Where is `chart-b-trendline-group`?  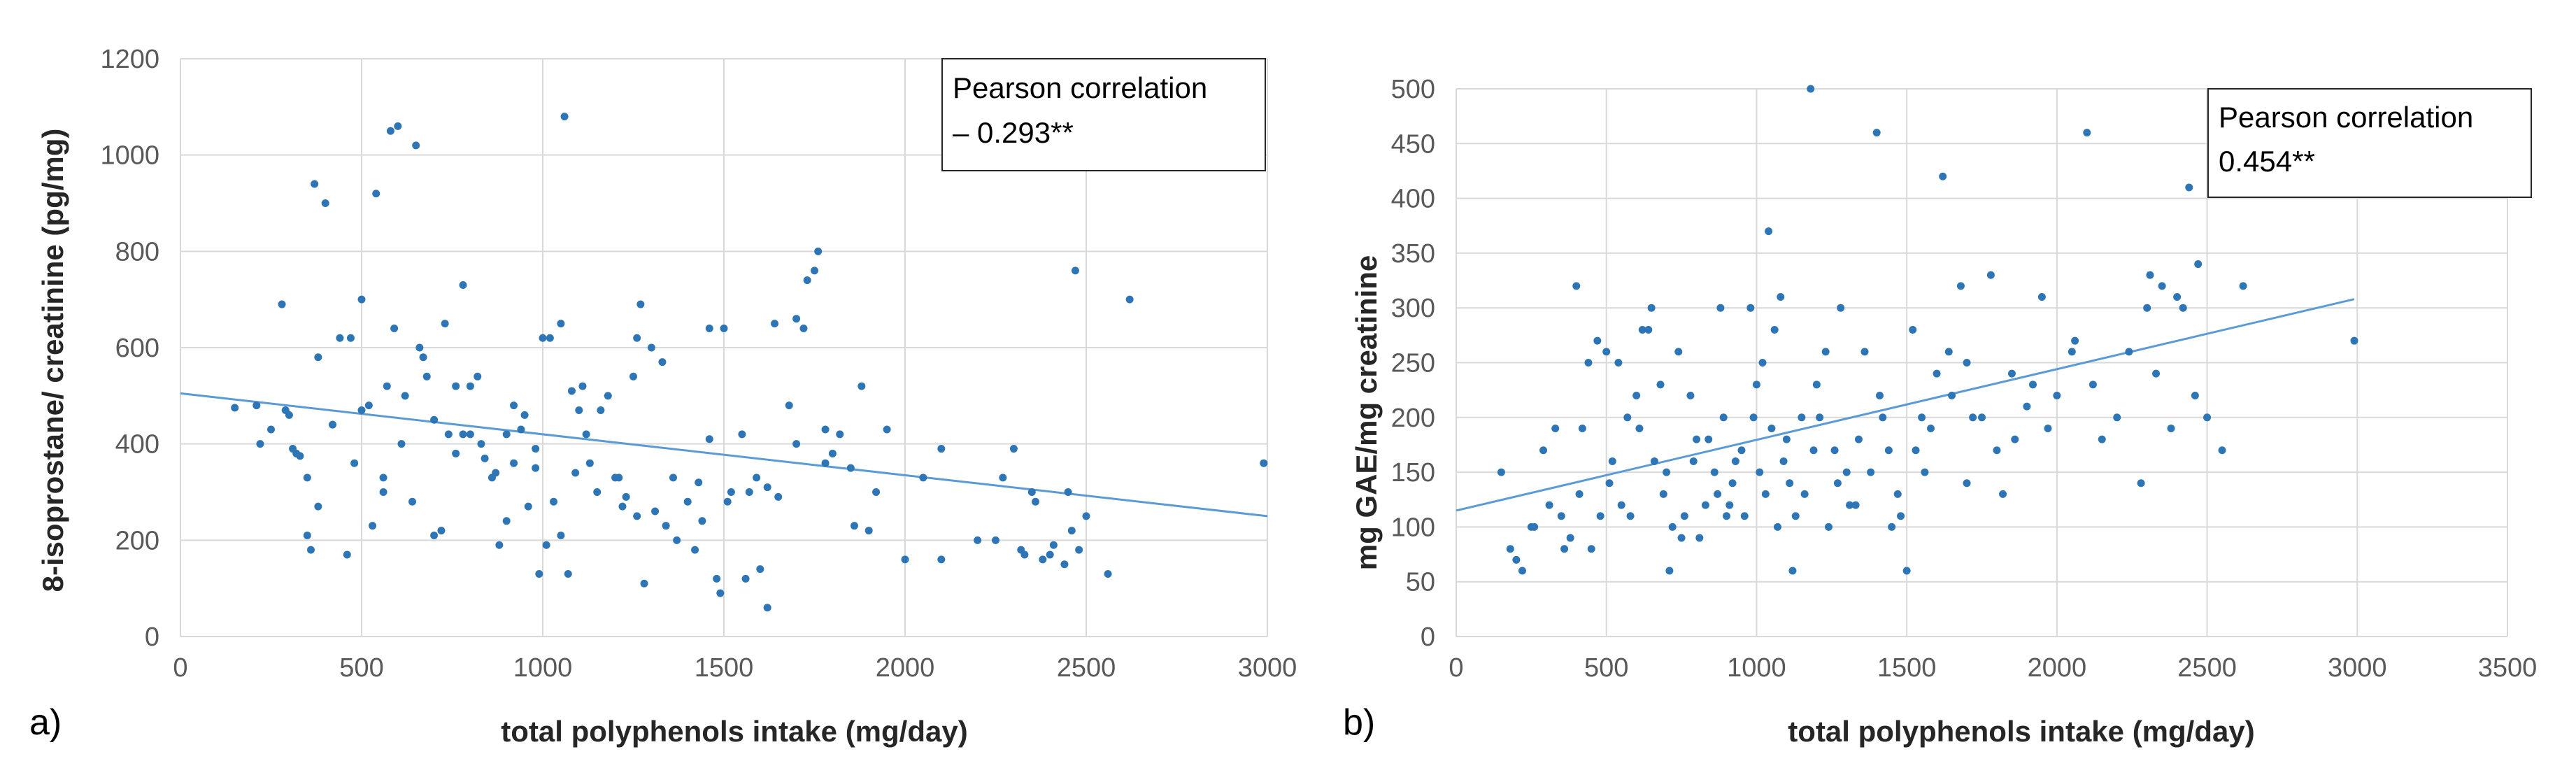 chart-b-trendline-group is located at coordinates (1905, 405).